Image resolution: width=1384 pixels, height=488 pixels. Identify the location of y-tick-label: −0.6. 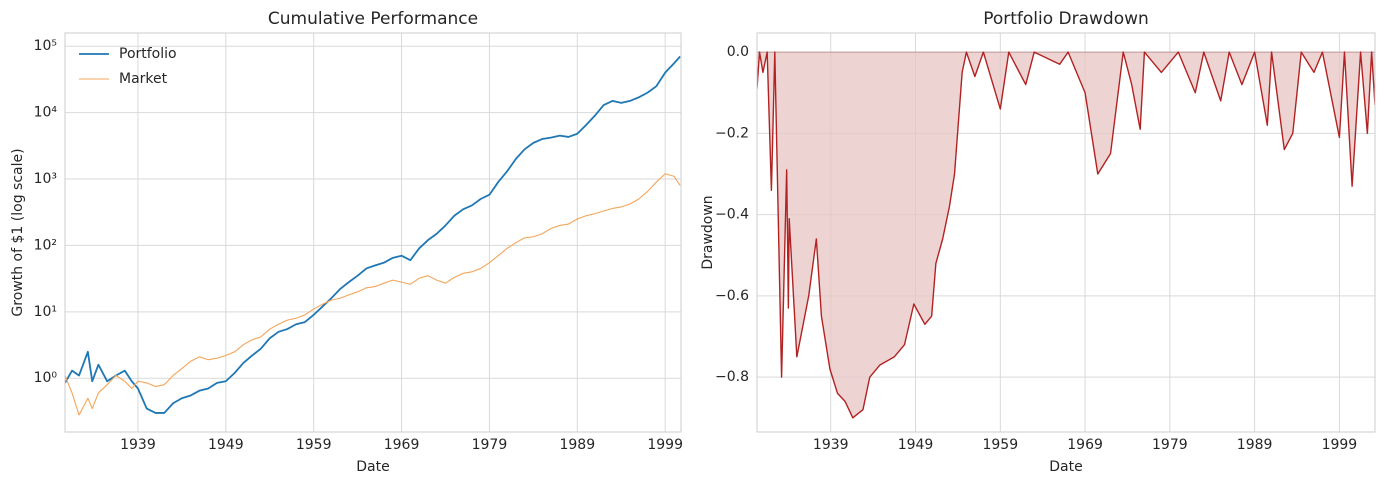
(732, 296).